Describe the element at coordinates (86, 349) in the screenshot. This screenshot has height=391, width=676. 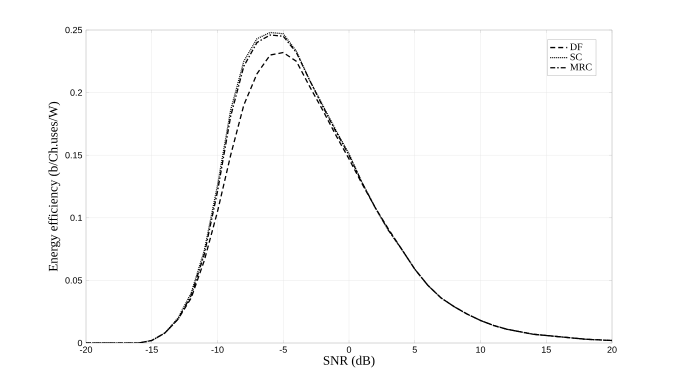
I see `x-tick-label: -20` at that location.